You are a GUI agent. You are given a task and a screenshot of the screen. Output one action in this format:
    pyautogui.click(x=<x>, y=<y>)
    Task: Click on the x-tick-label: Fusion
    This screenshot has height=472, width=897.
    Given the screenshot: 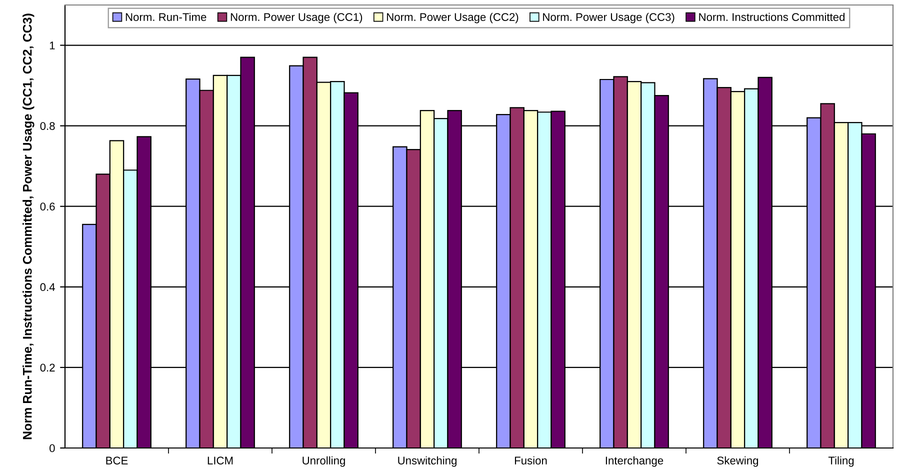 What is the action you would take?
    pyautogui.click(x=530, y=460)
    